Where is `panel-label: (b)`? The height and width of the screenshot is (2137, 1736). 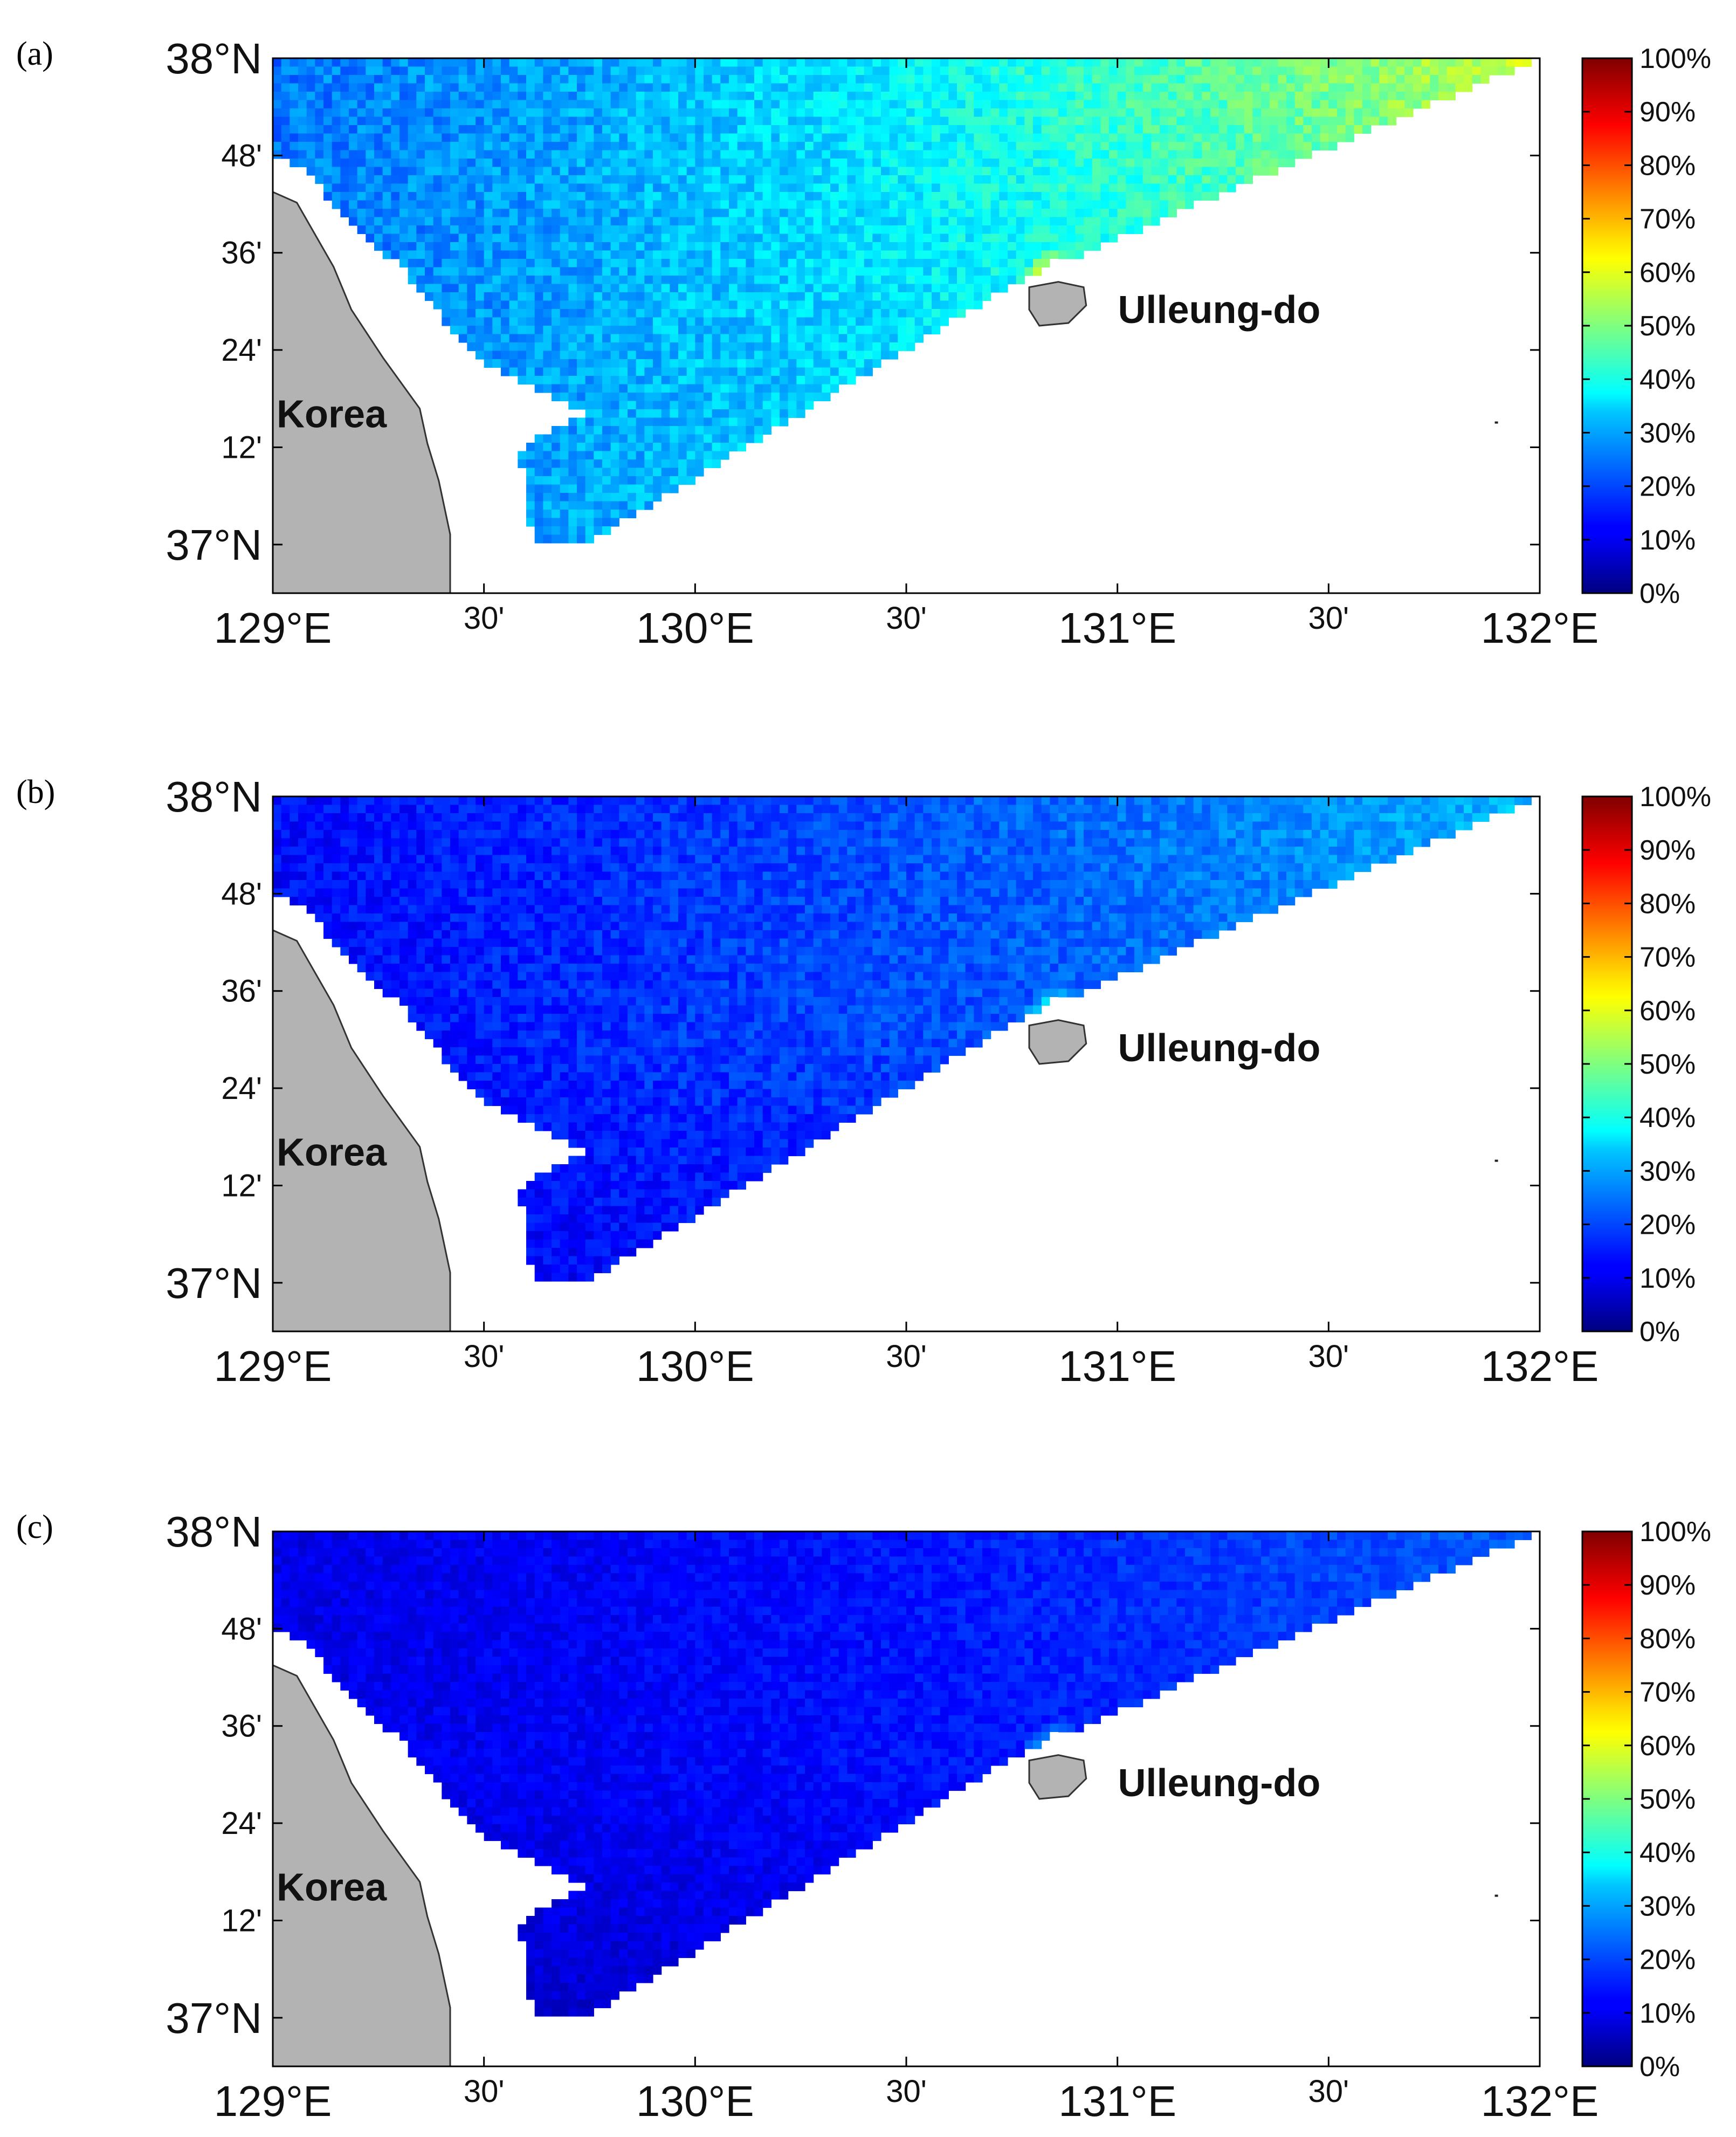 panel-label: (b) is located at coordinates (35, 792).